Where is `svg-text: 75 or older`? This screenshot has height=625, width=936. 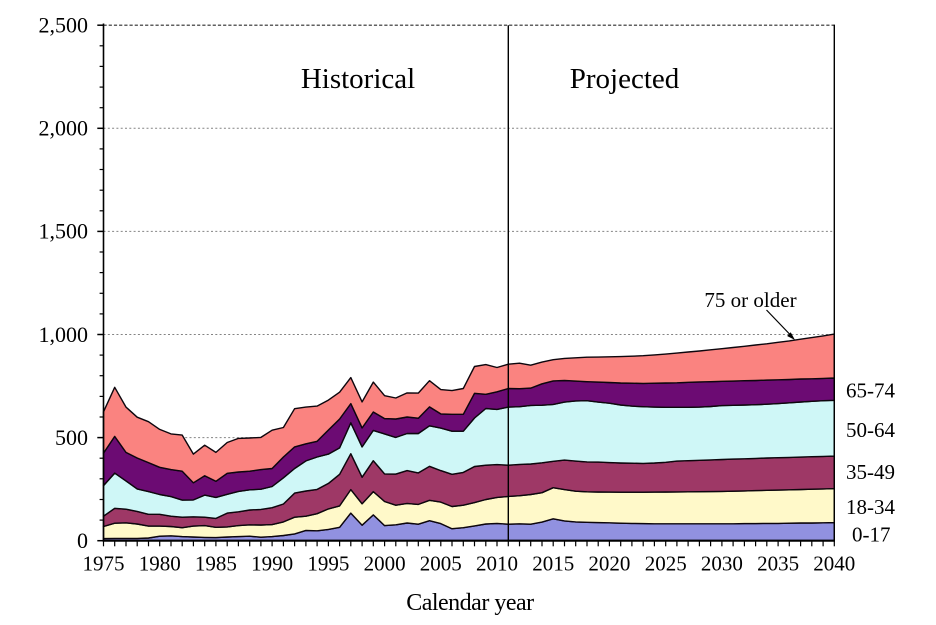
svg-text: 75 or older is located at coordinates (750, 300).